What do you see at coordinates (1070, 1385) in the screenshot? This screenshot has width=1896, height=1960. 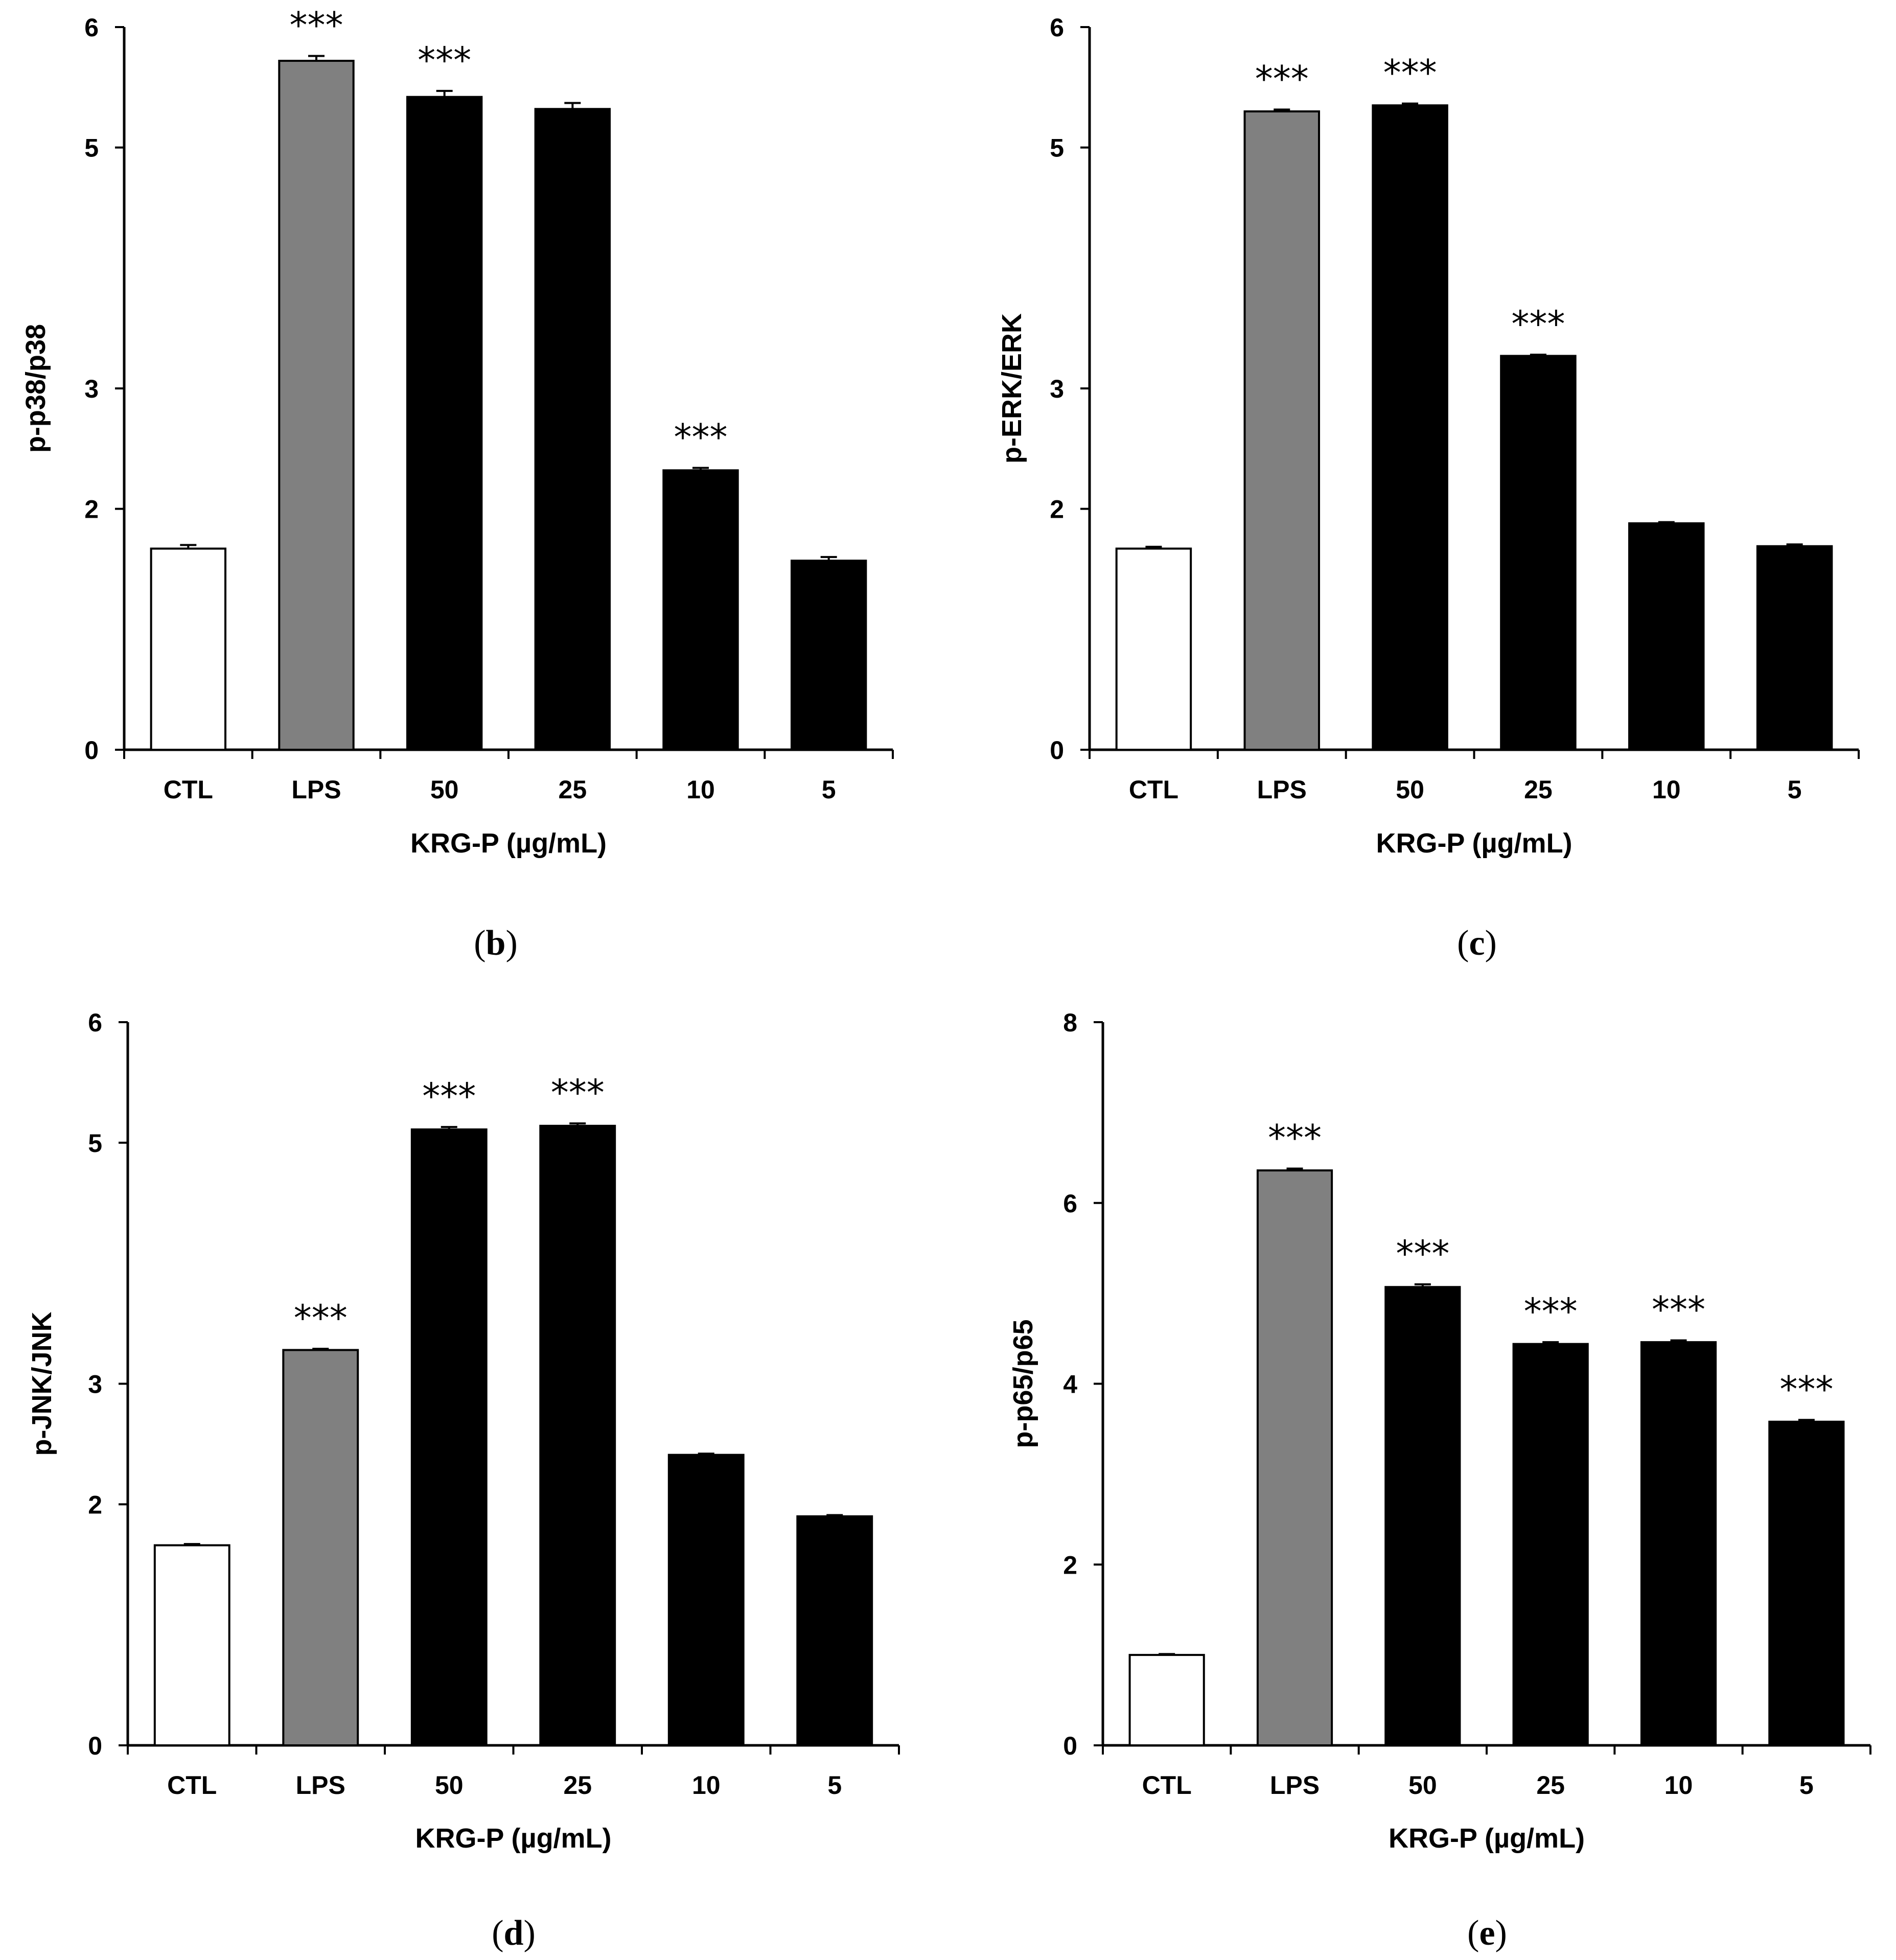 I see `y-tick-label: 4` at bounding box center [1070, 1385].